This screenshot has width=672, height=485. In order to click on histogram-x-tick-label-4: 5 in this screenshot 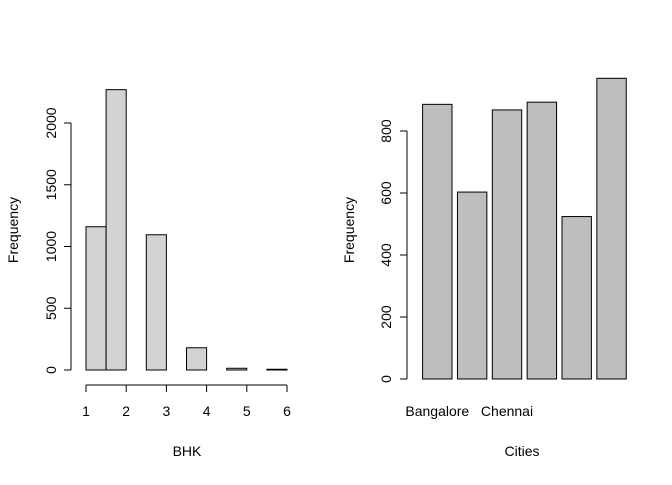, I will do `click(247, 411)`.